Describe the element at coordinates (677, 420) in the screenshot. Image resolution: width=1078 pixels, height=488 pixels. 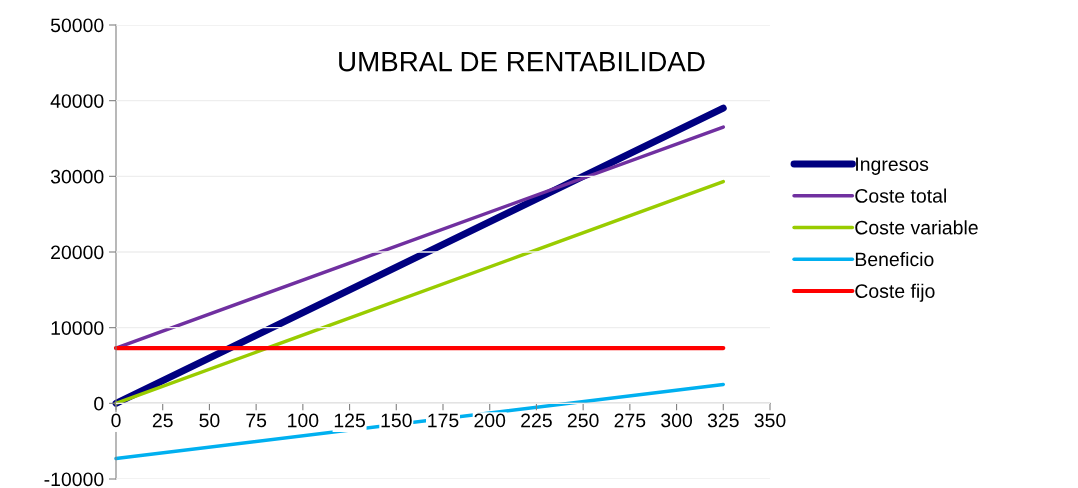
I see `x-tick-label: 300` at that location.